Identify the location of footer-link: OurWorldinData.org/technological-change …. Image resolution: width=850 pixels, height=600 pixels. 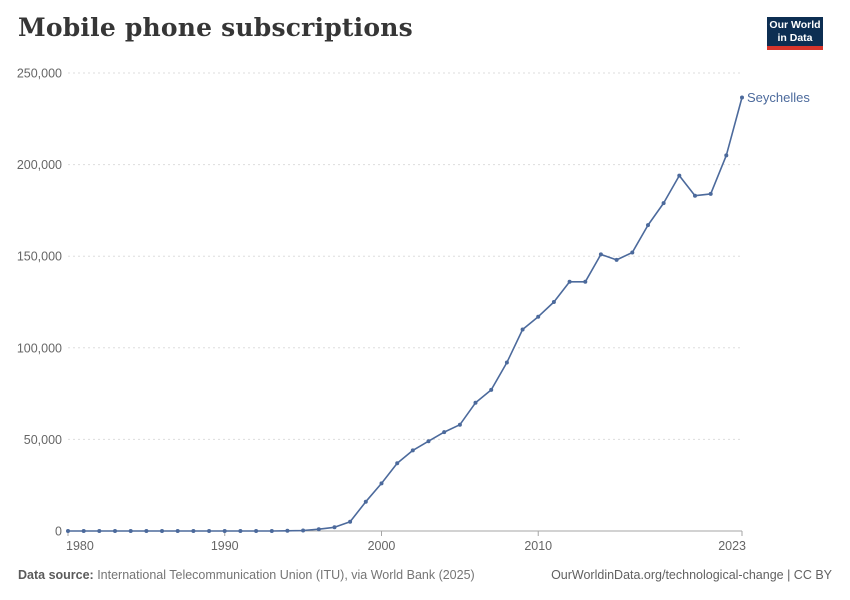
(691, 575).